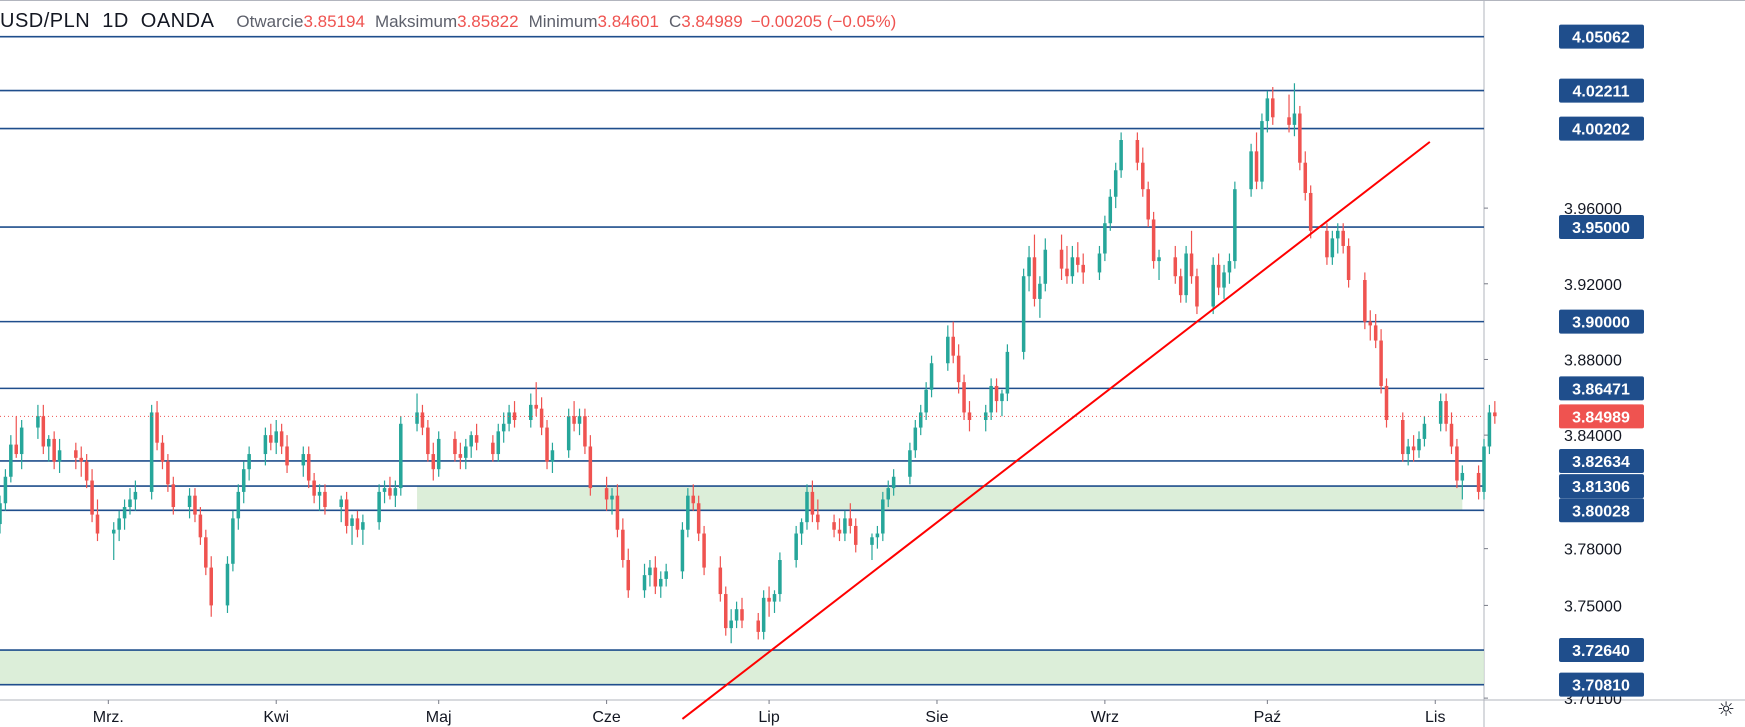  I want to click on y-tick-label: 3.96000, so click(1593, 209).